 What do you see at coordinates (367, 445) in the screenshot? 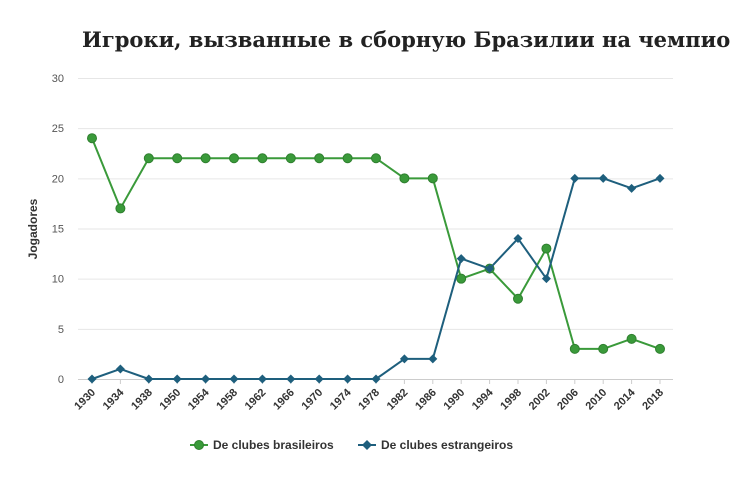
I see `legend-marker-estrangeiros` at bounding box center [367, 445].